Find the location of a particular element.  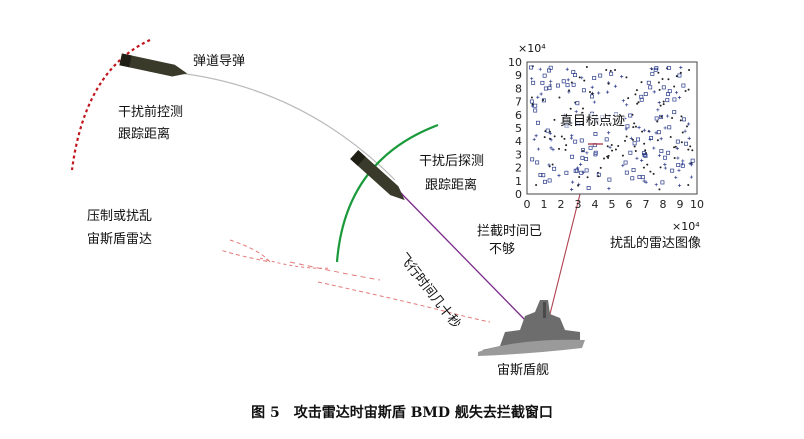

pre-jam-label-line1: 干扰前控测 is located at coordinates (151, 112).